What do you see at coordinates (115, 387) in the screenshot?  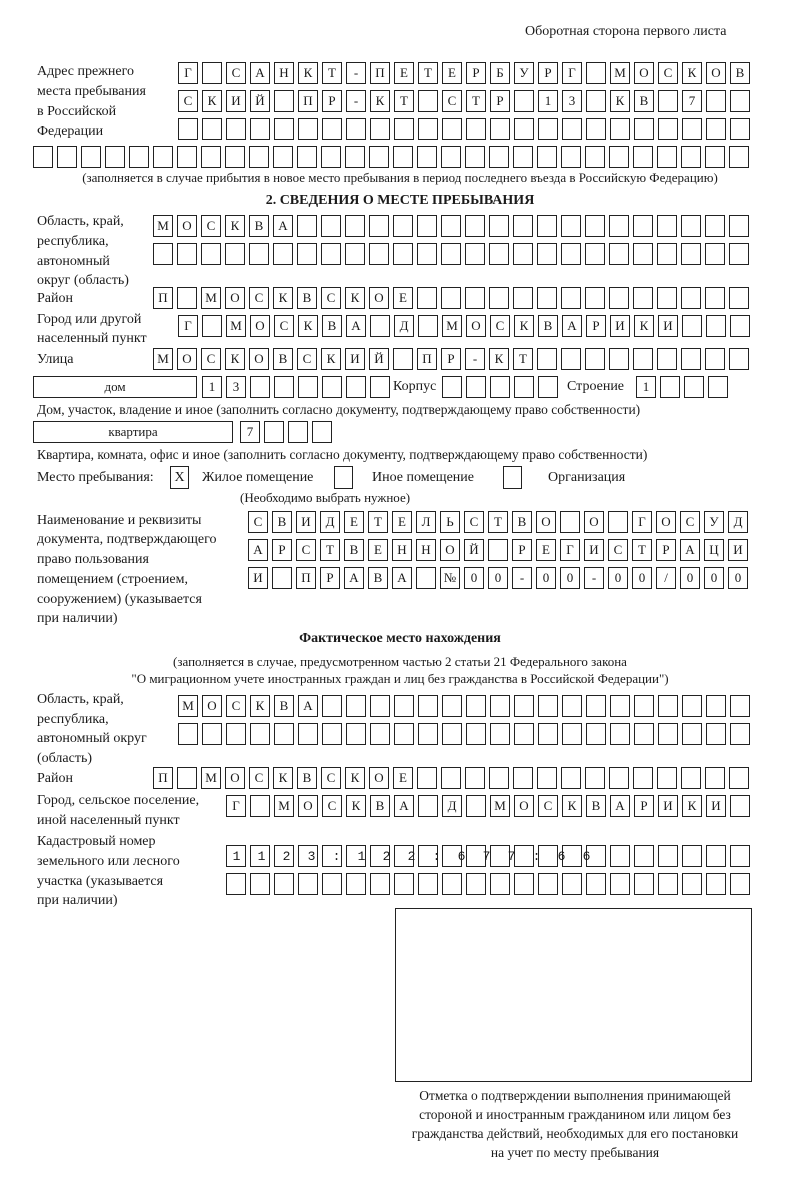 I see `house-type-box: дом` at bounding box center [115, 387].